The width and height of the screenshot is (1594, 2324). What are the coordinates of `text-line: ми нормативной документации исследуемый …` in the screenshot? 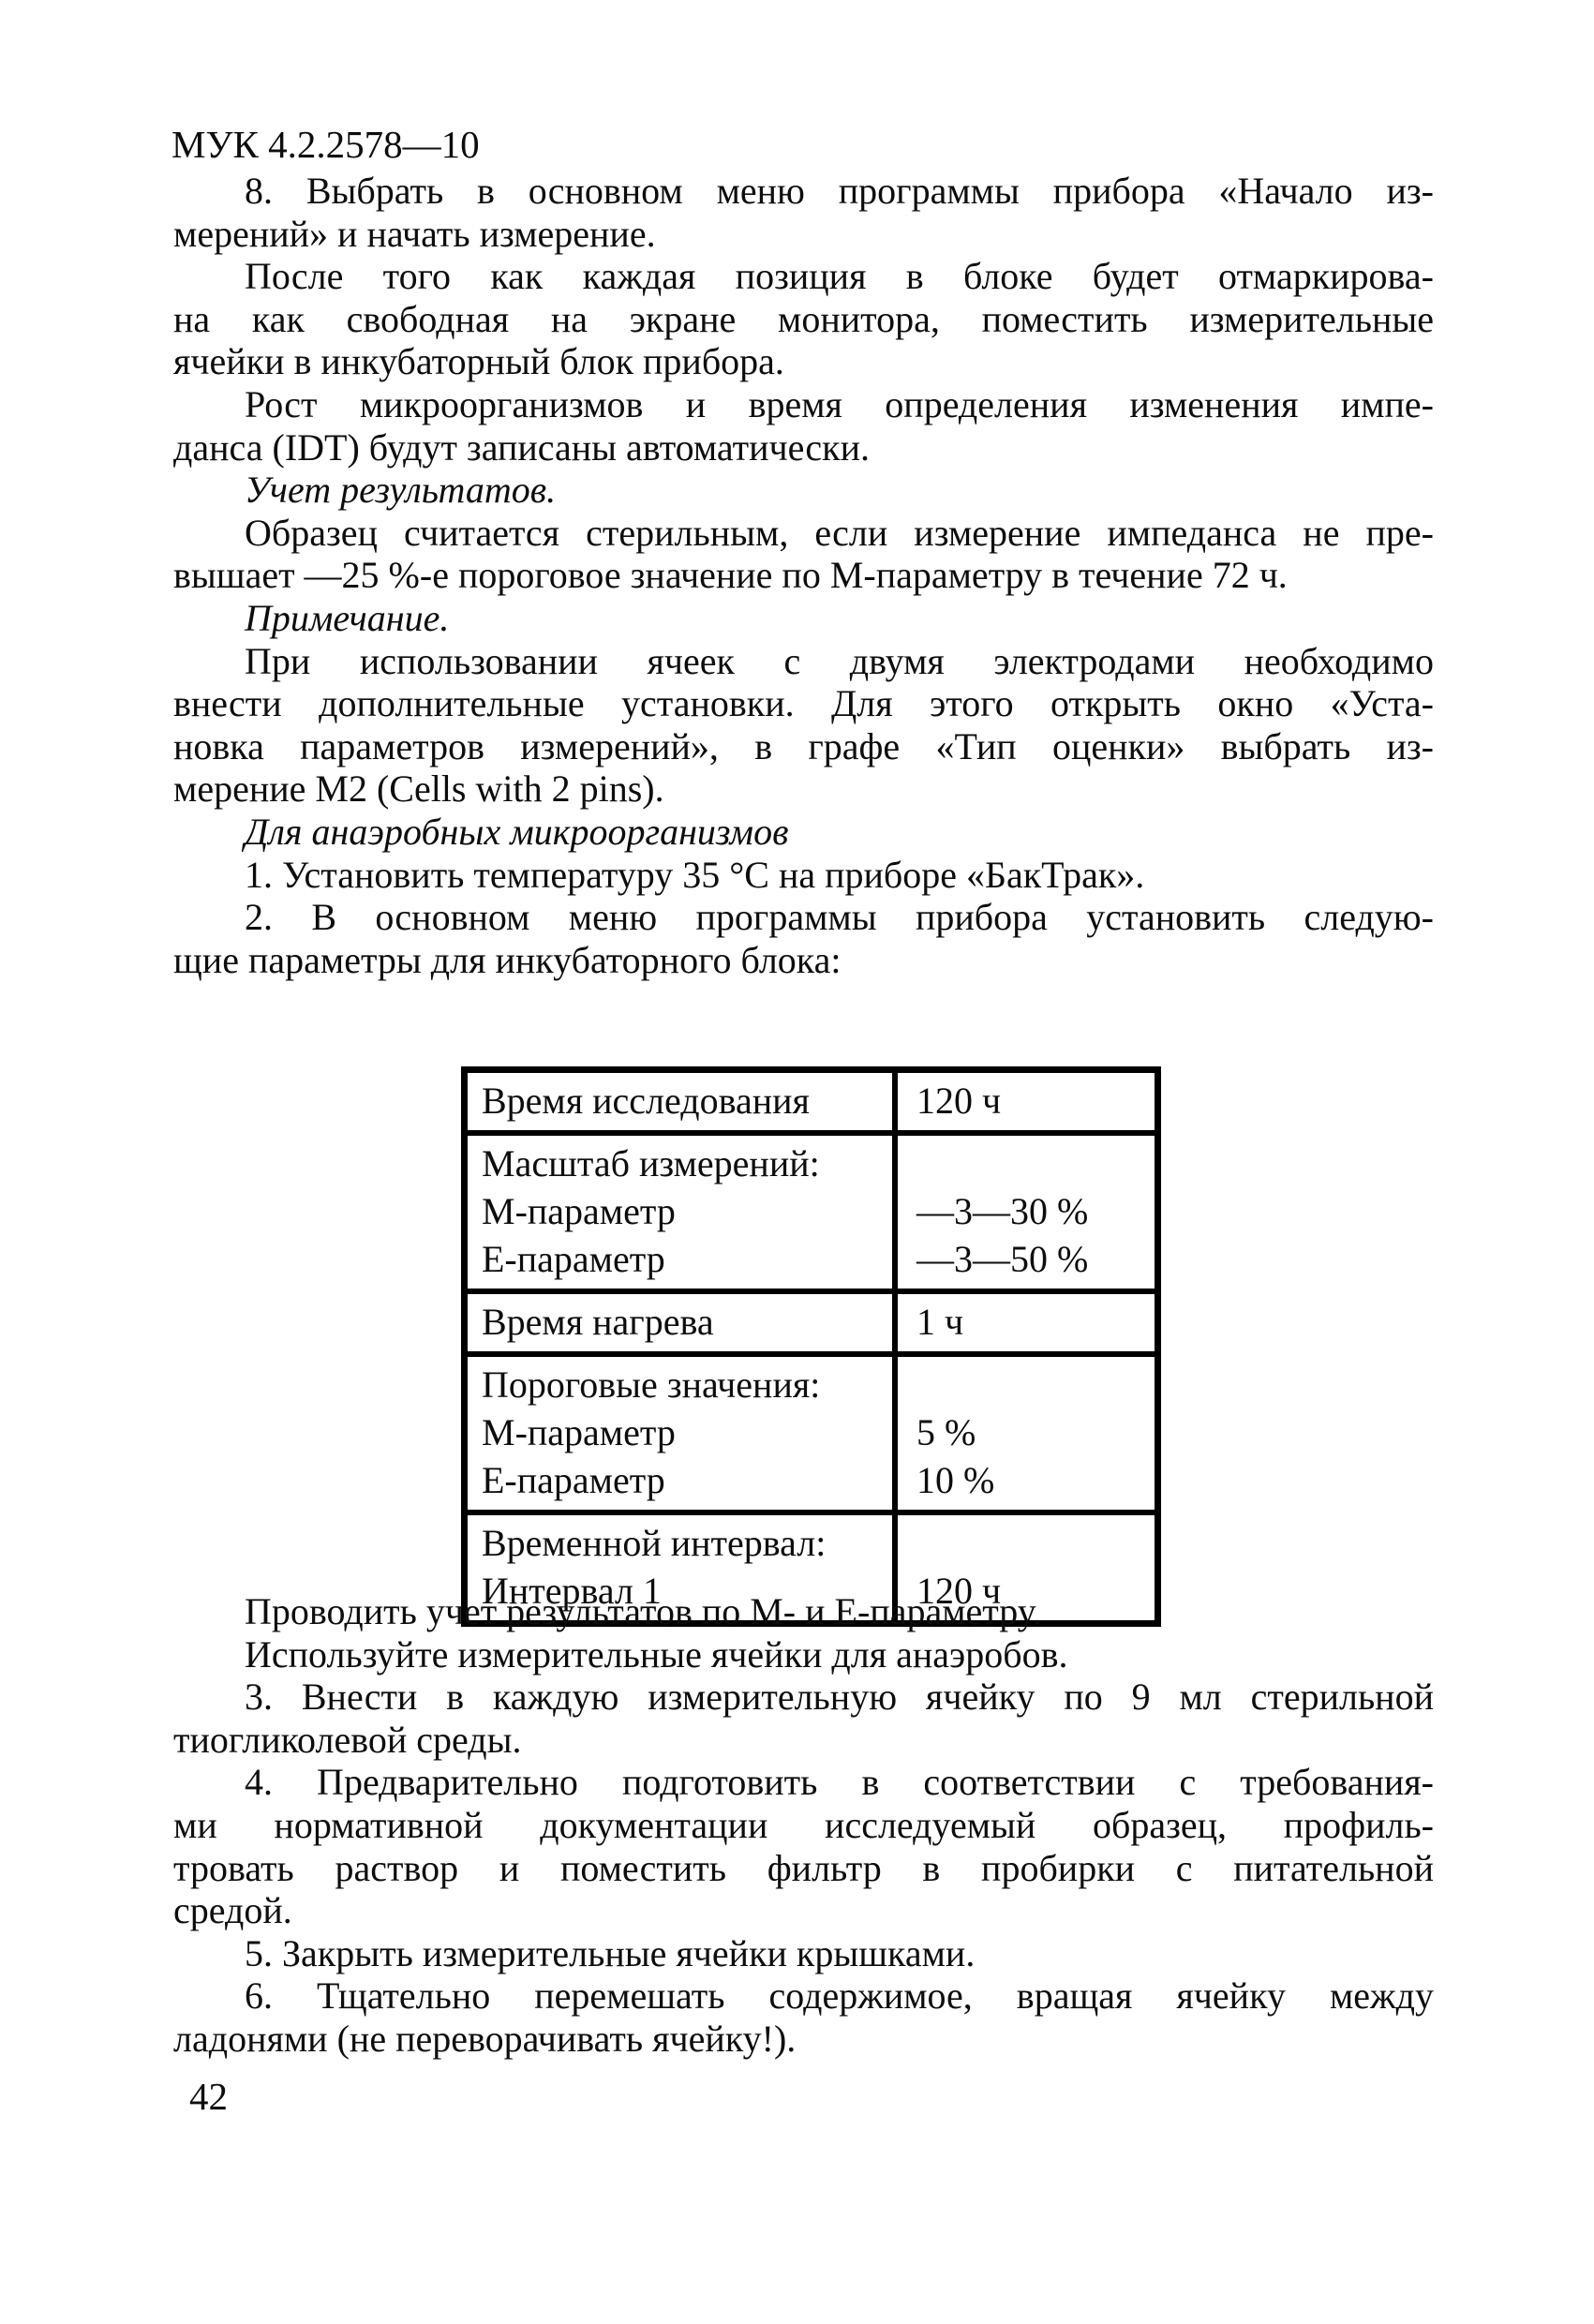 It's located at (803, 1824).